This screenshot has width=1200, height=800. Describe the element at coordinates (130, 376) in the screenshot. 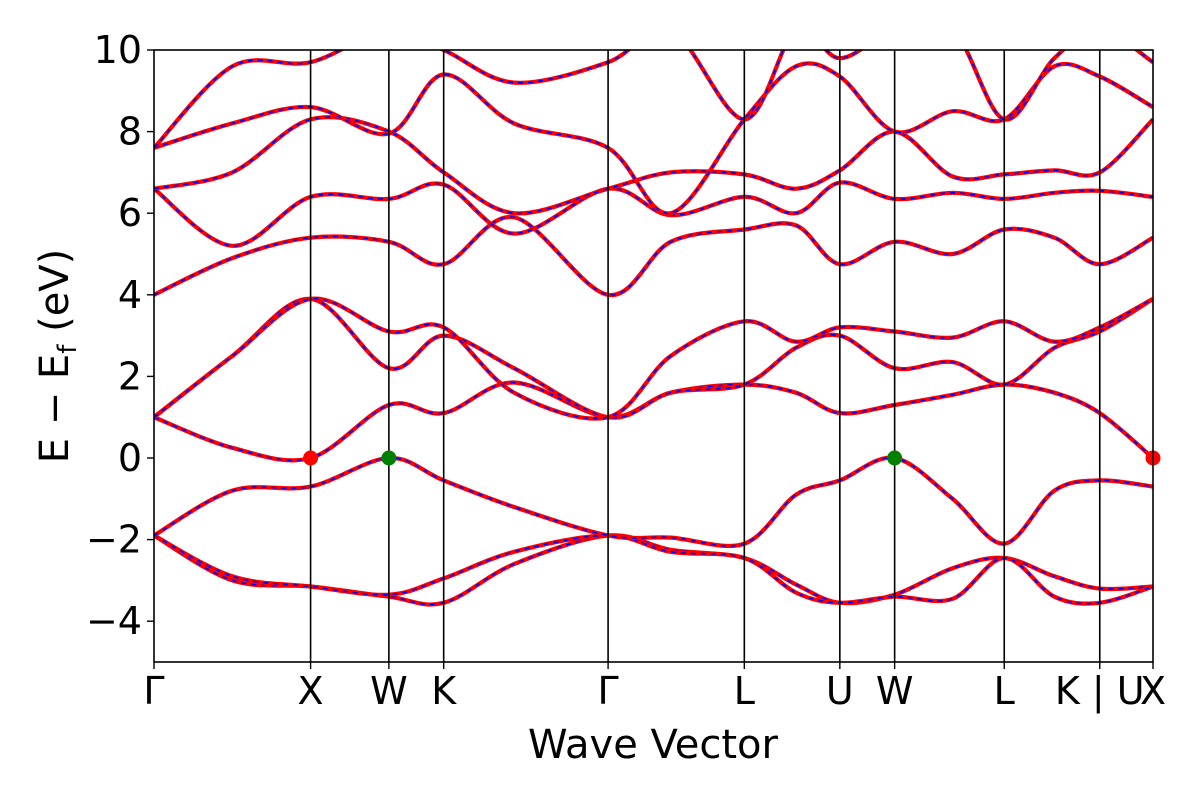

I see `y-tick-label-4: 2` at that location.